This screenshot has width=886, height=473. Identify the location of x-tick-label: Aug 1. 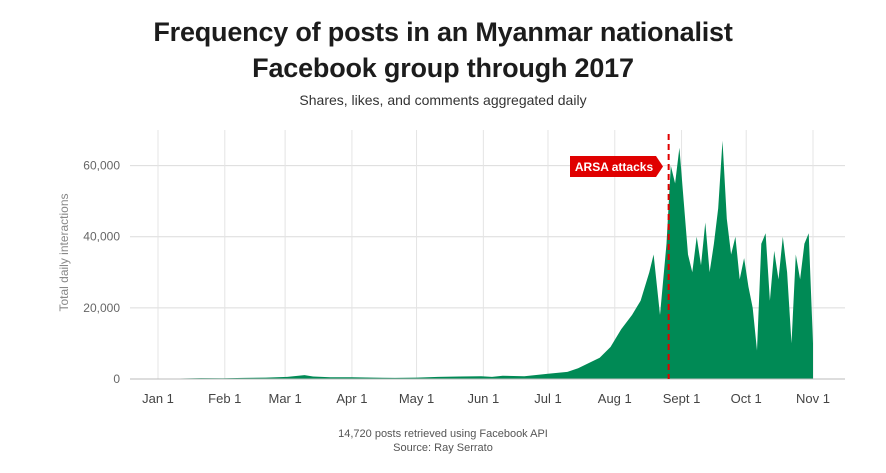
(615, 398).